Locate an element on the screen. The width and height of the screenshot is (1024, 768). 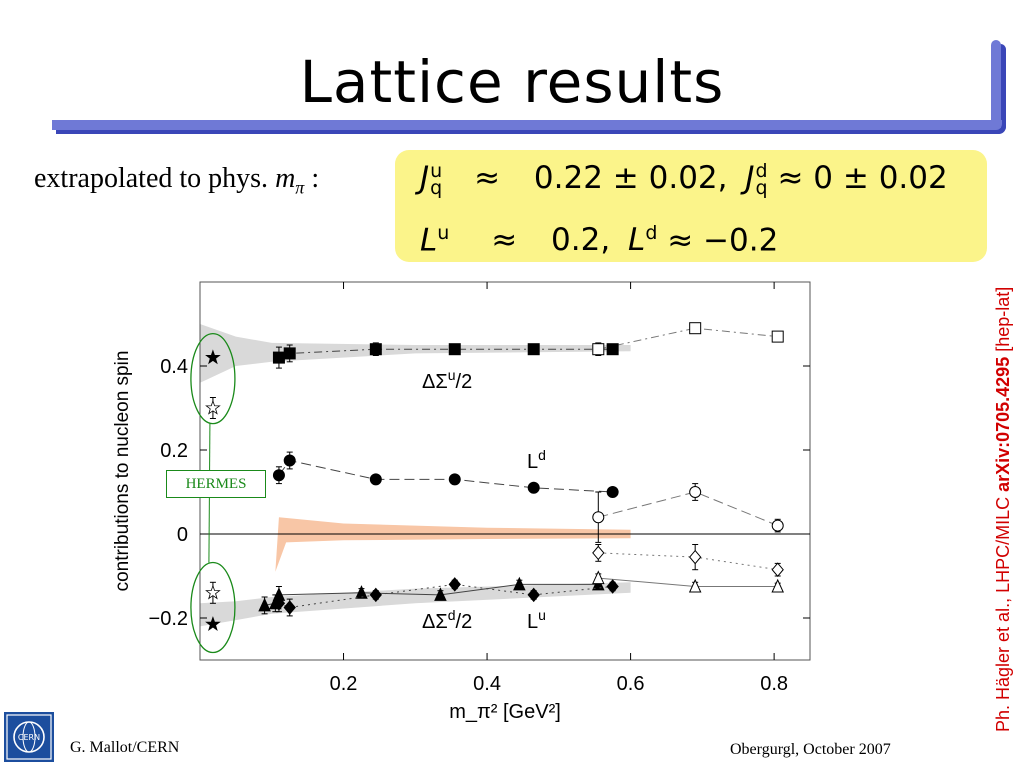
formula-approx-2: ≈ is located at coordinates (504, 240).